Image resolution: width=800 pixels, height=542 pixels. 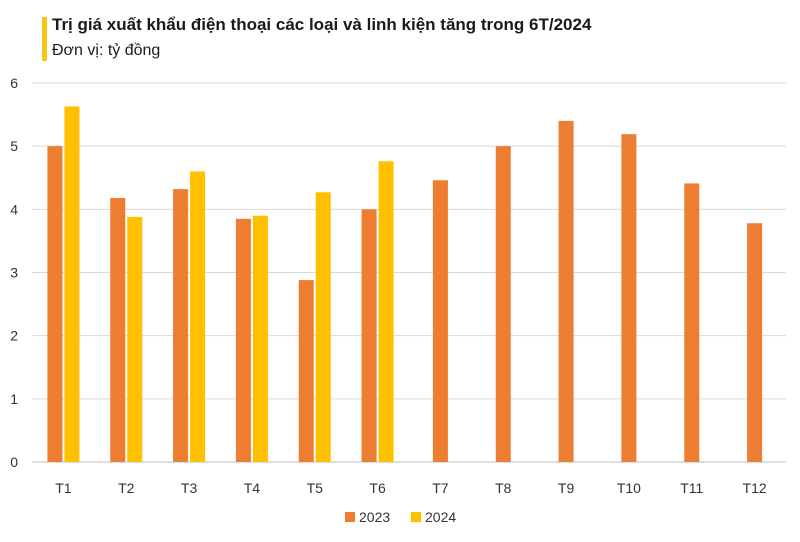 I want to click on x-tick-label: T5, so click(x=315, y=488).